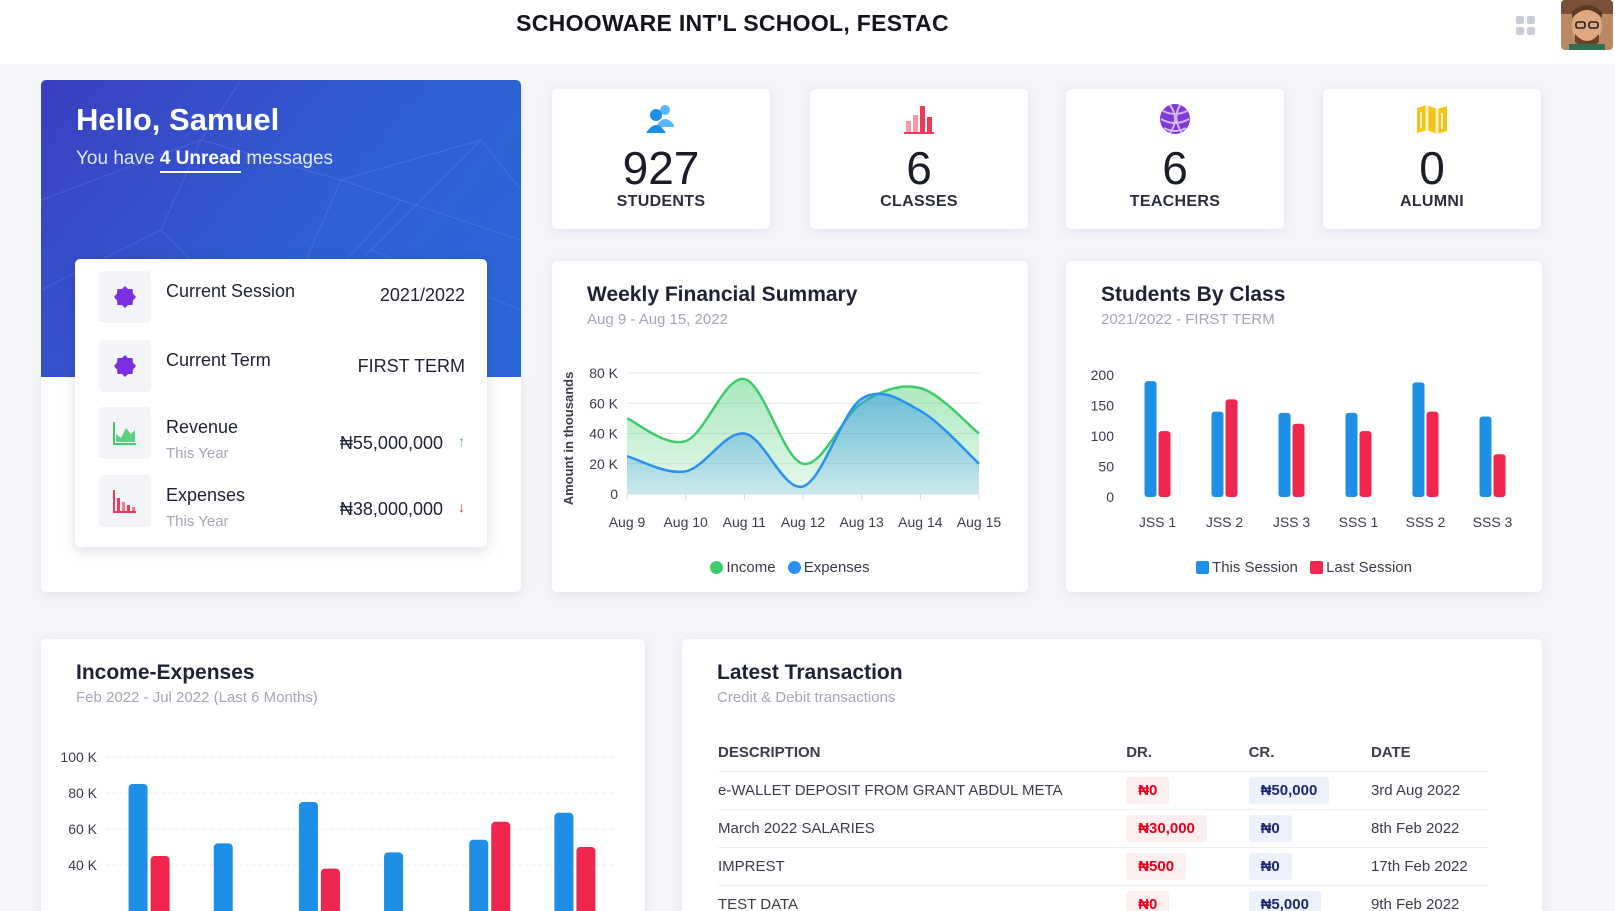 This screenshot has height=911, width=1615. Describe the element at coordinates (717, 567) in the screenshot. I see `income-color-dot` at that location.